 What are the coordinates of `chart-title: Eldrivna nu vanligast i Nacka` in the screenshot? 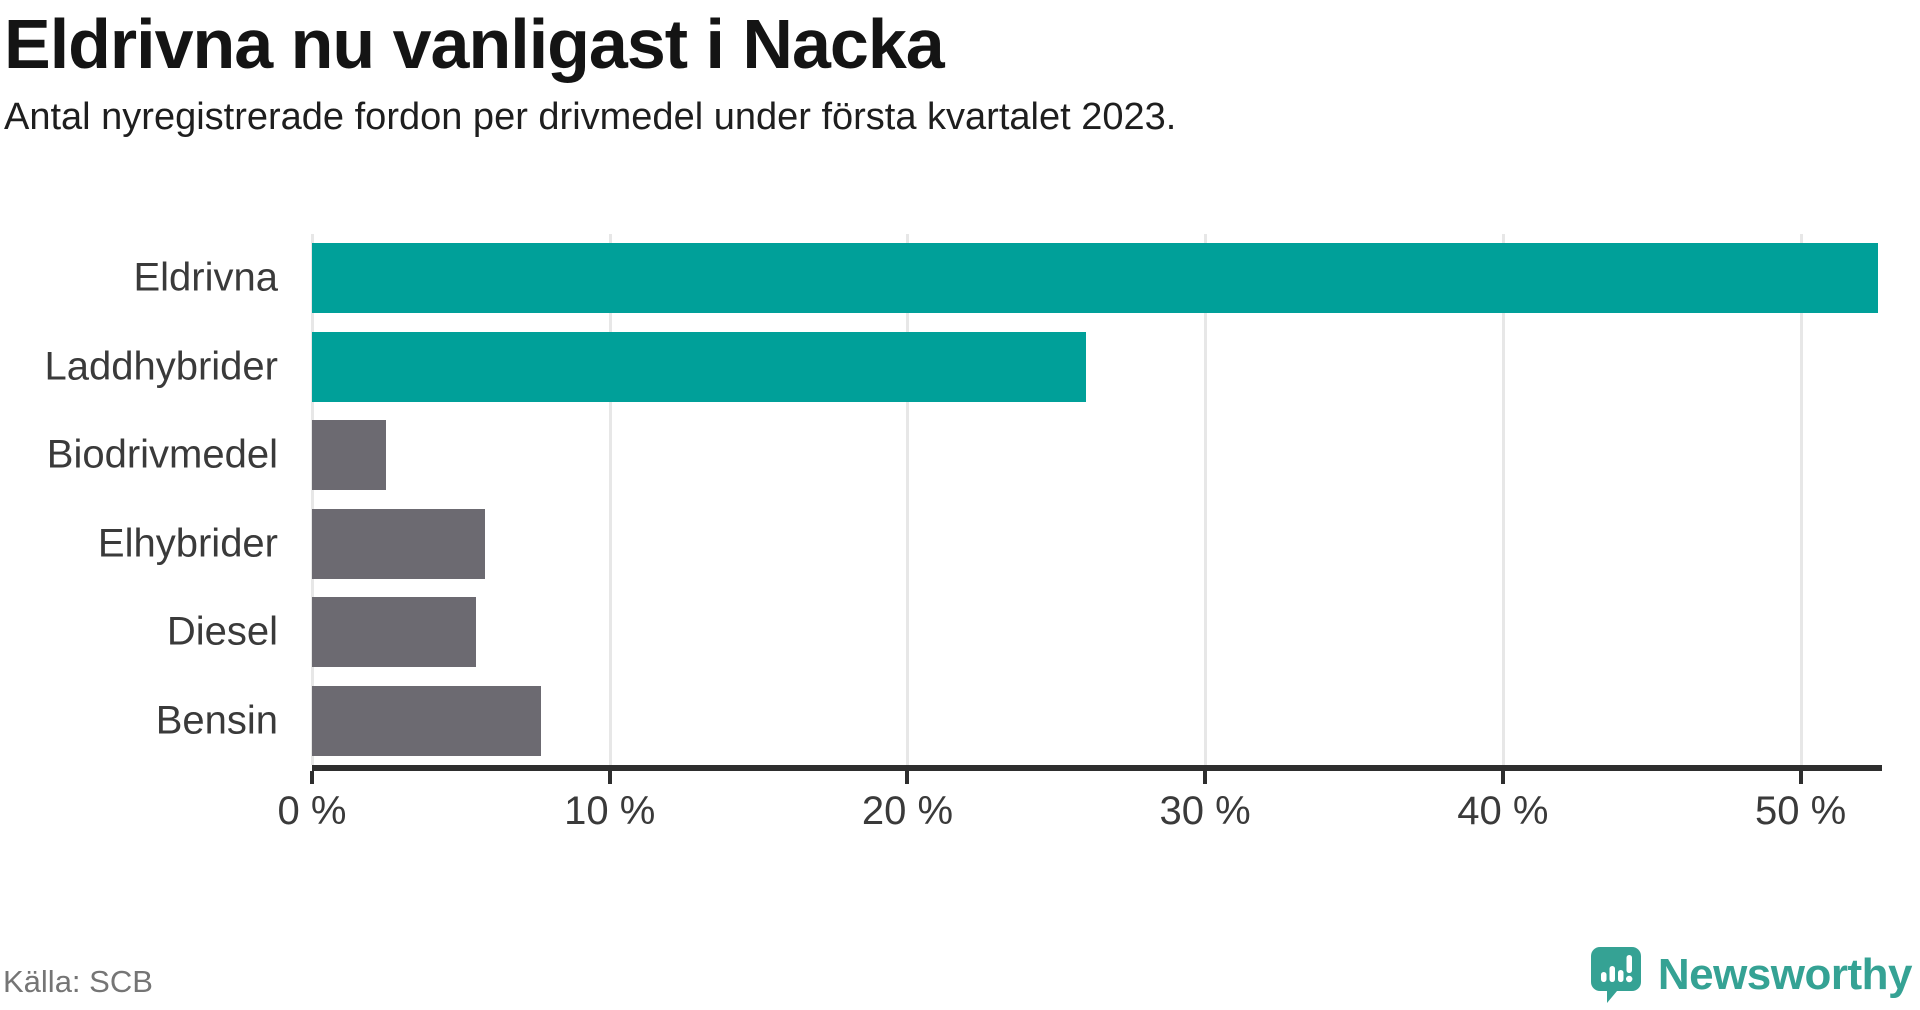 It's located at (474, 44).